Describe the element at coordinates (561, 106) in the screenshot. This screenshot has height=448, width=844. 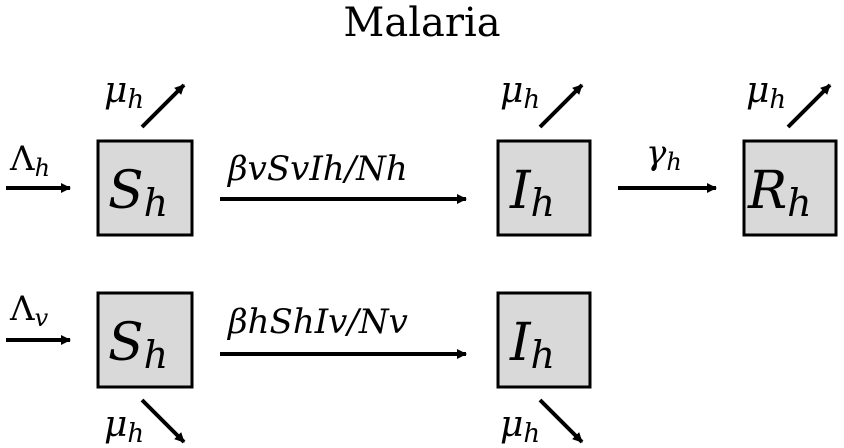
I see `human-infected-death-arrow` at that location.